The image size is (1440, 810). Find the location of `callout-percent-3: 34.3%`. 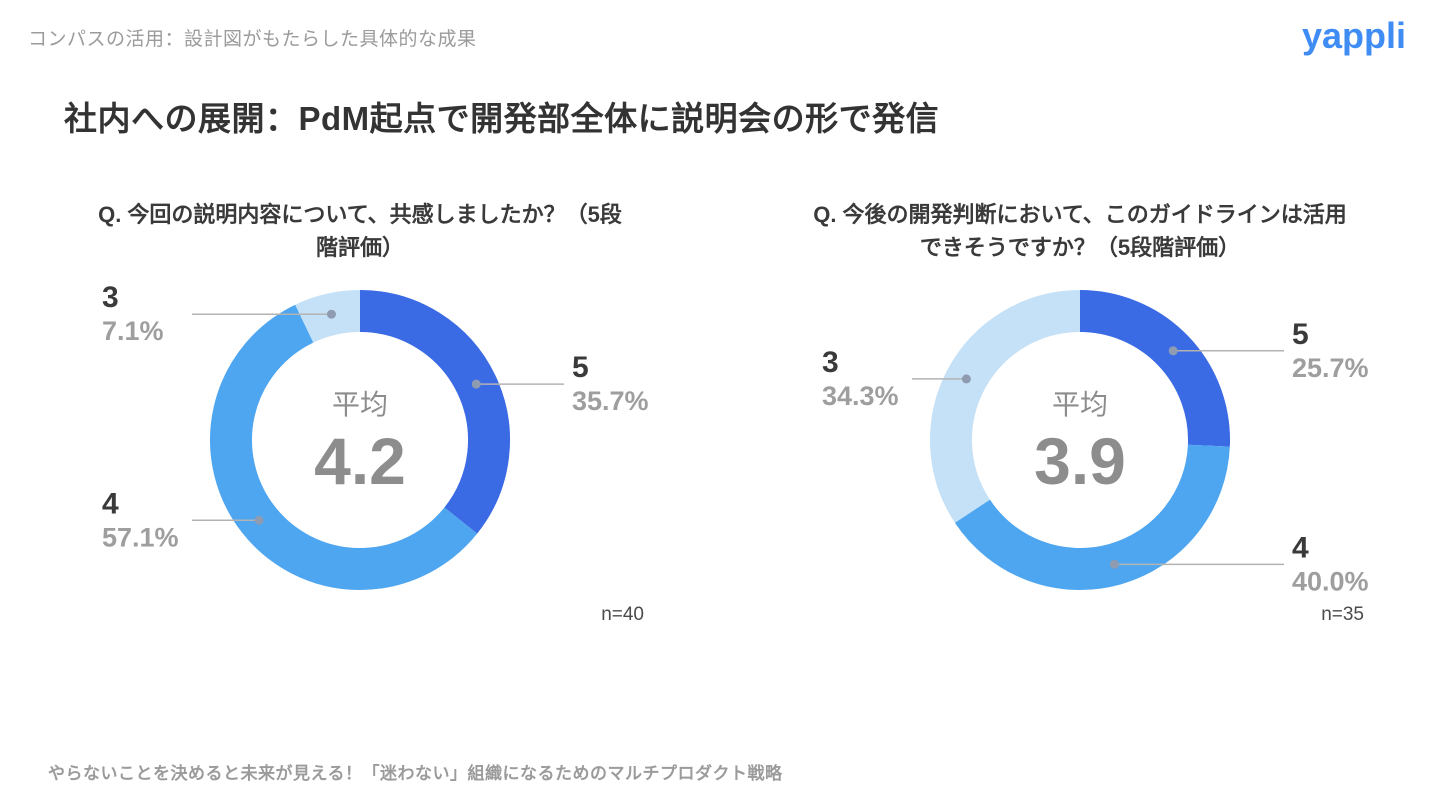

callout-percent-3: 34.3% is located at coordinates (860, 396).